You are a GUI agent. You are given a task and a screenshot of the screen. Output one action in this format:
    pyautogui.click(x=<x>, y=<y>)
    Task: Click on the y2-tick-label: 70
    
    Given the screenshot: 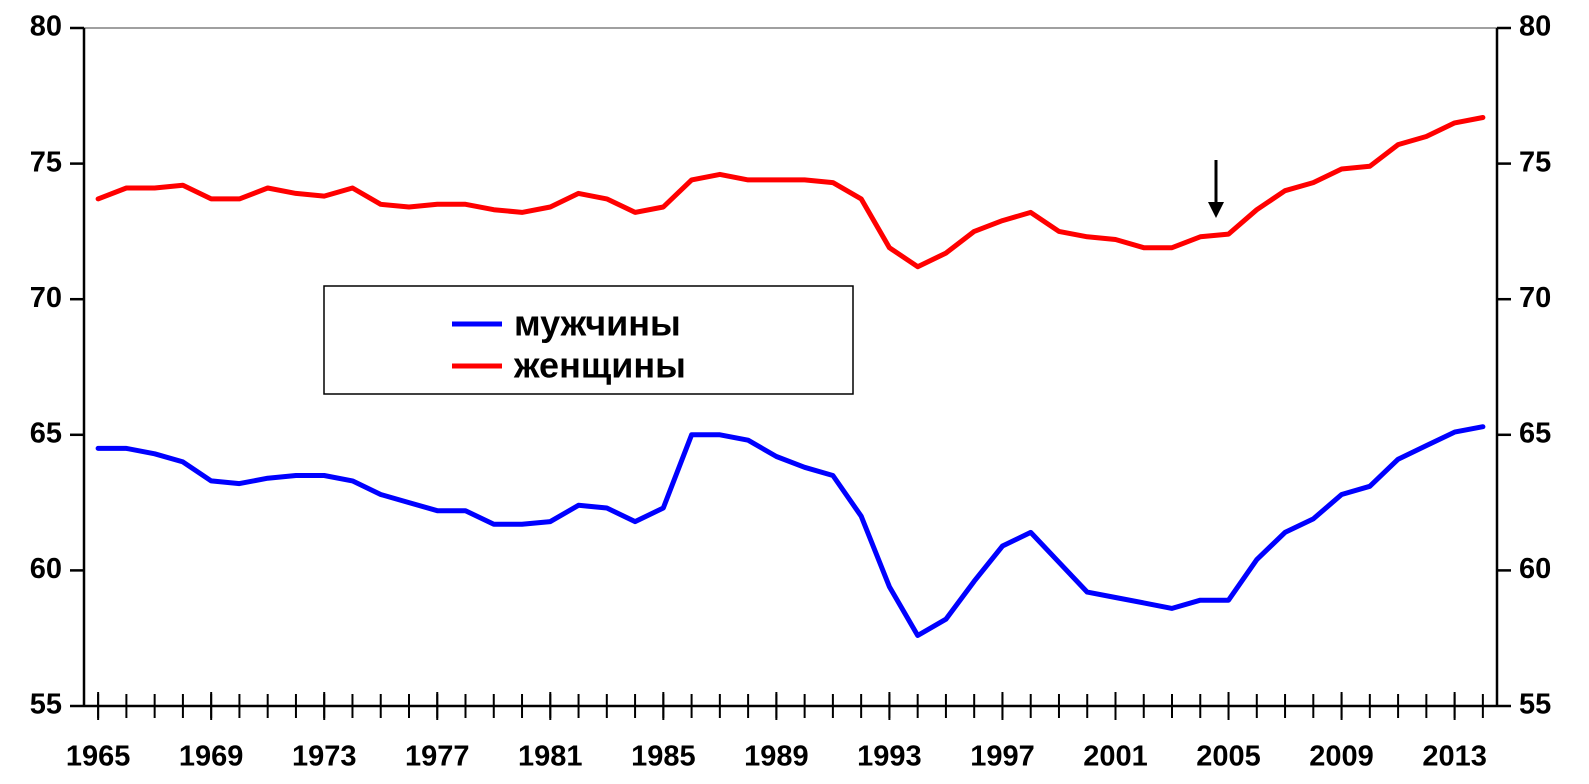 What is the action you would take?
    pyautogui.click(x=1535, y=298)
    